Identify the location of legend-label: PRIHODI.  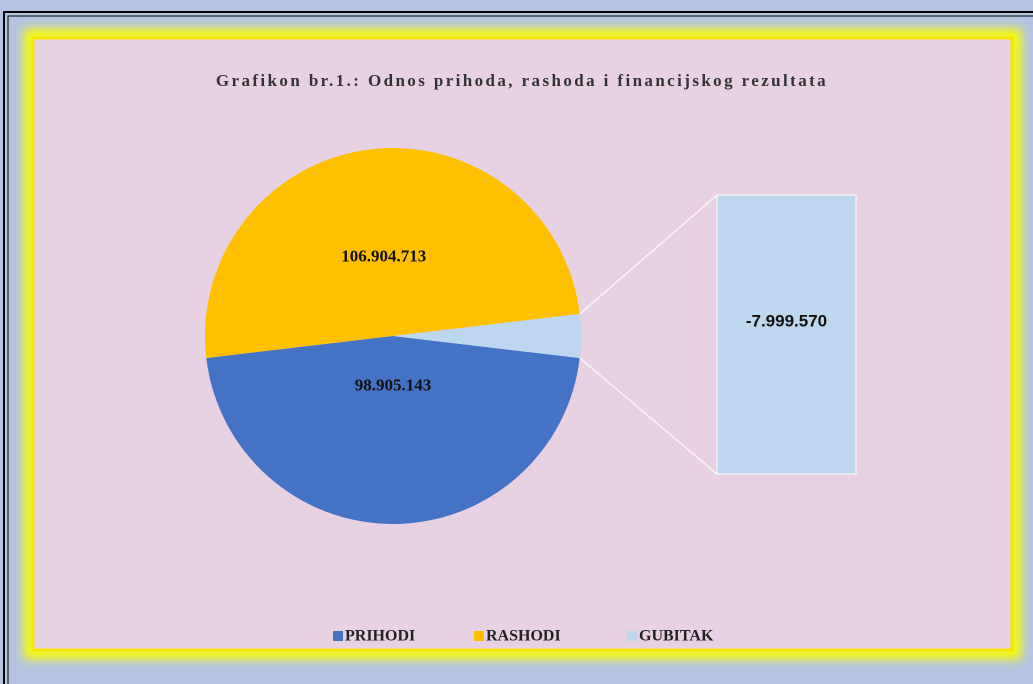
(380, 636).